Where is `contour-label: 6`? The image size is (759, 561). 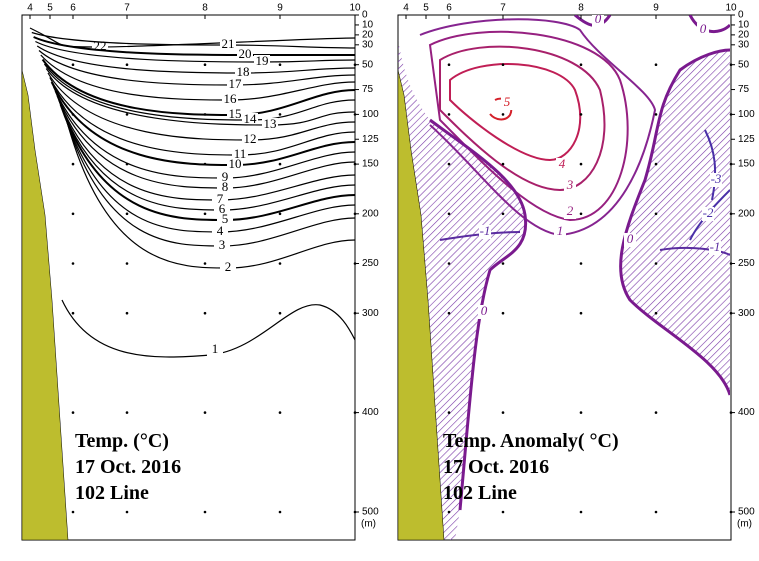
contour-label: 6 is located at coordinates (222, 208).